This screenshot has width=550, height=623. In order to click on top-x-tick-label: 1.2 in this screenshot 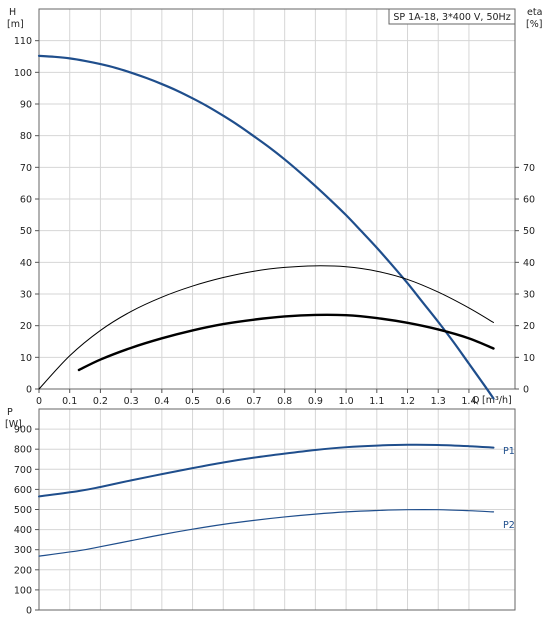, I will do `click(407, 401)`.